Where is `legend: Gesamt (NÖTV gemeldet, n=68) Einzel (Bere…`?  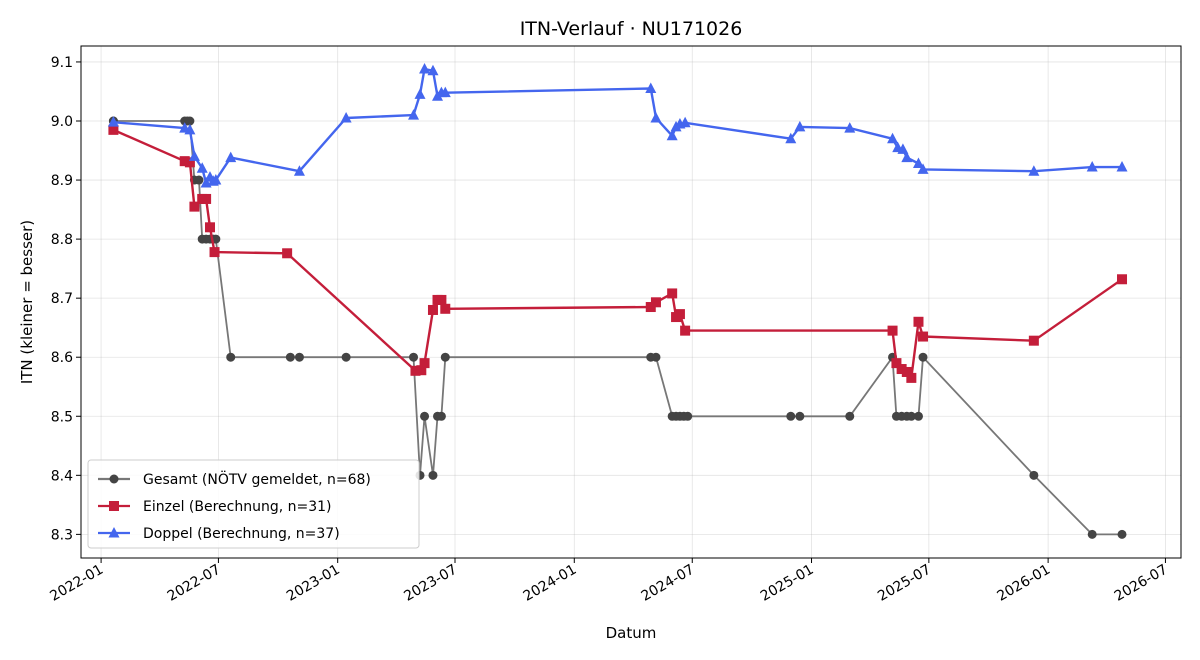 legend: Gesamt (NÖTV gemeldet, n=68) Einzel (Bere… is located at coordinates (253, 504).